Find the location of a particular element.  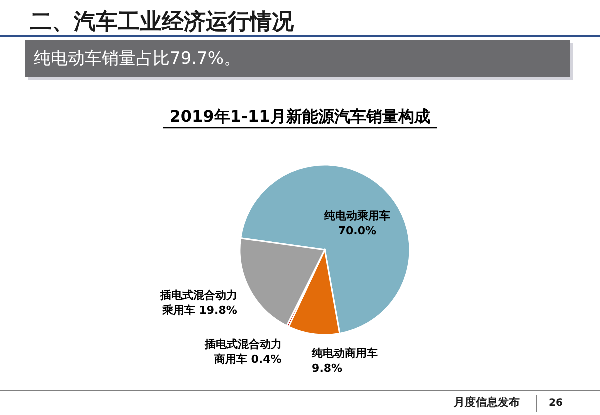

data-label: 70.0% is located at coordinates (357, 231).